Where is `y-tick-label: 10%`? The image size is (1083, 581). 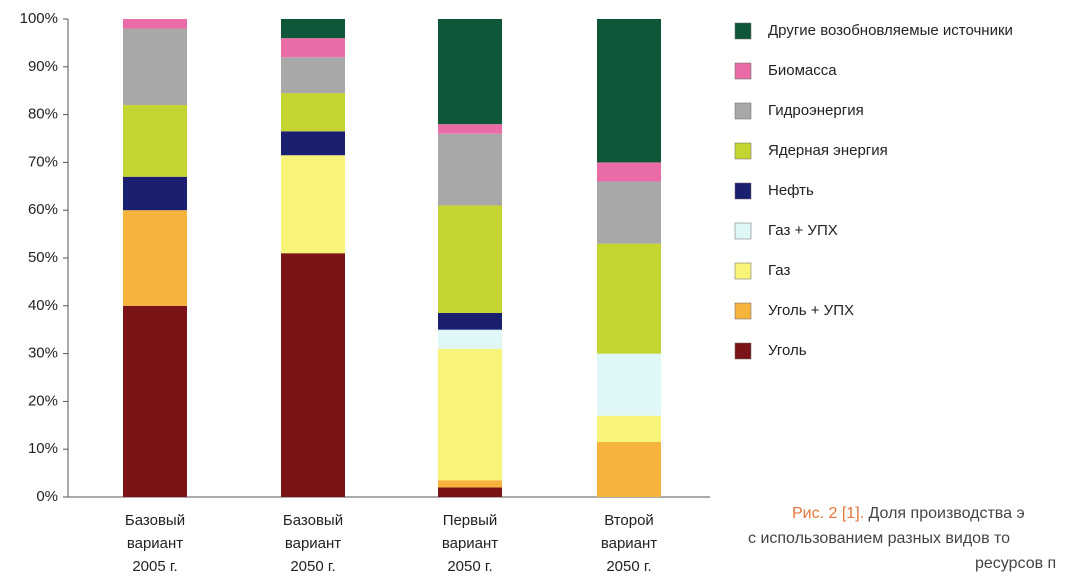 y-tick-label: 10% is located at coordinates (43, 448).